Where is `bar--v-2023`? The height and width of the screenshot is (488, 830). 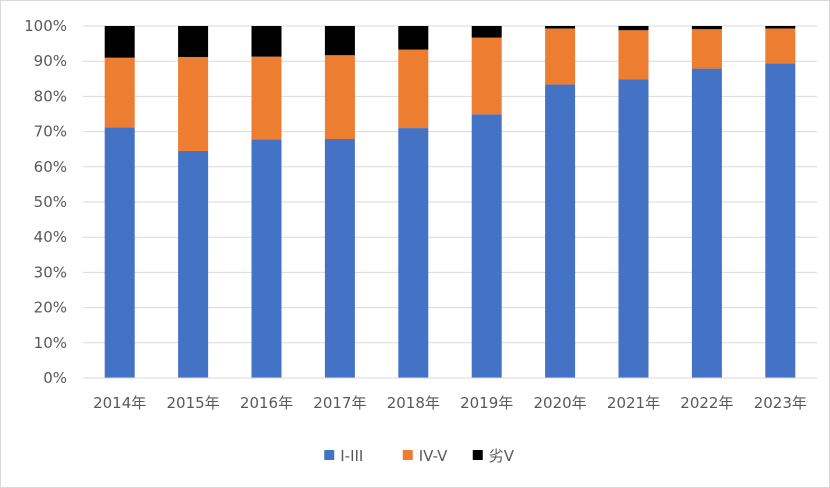 bar--v-2023 is located at coordinates (780, 27).